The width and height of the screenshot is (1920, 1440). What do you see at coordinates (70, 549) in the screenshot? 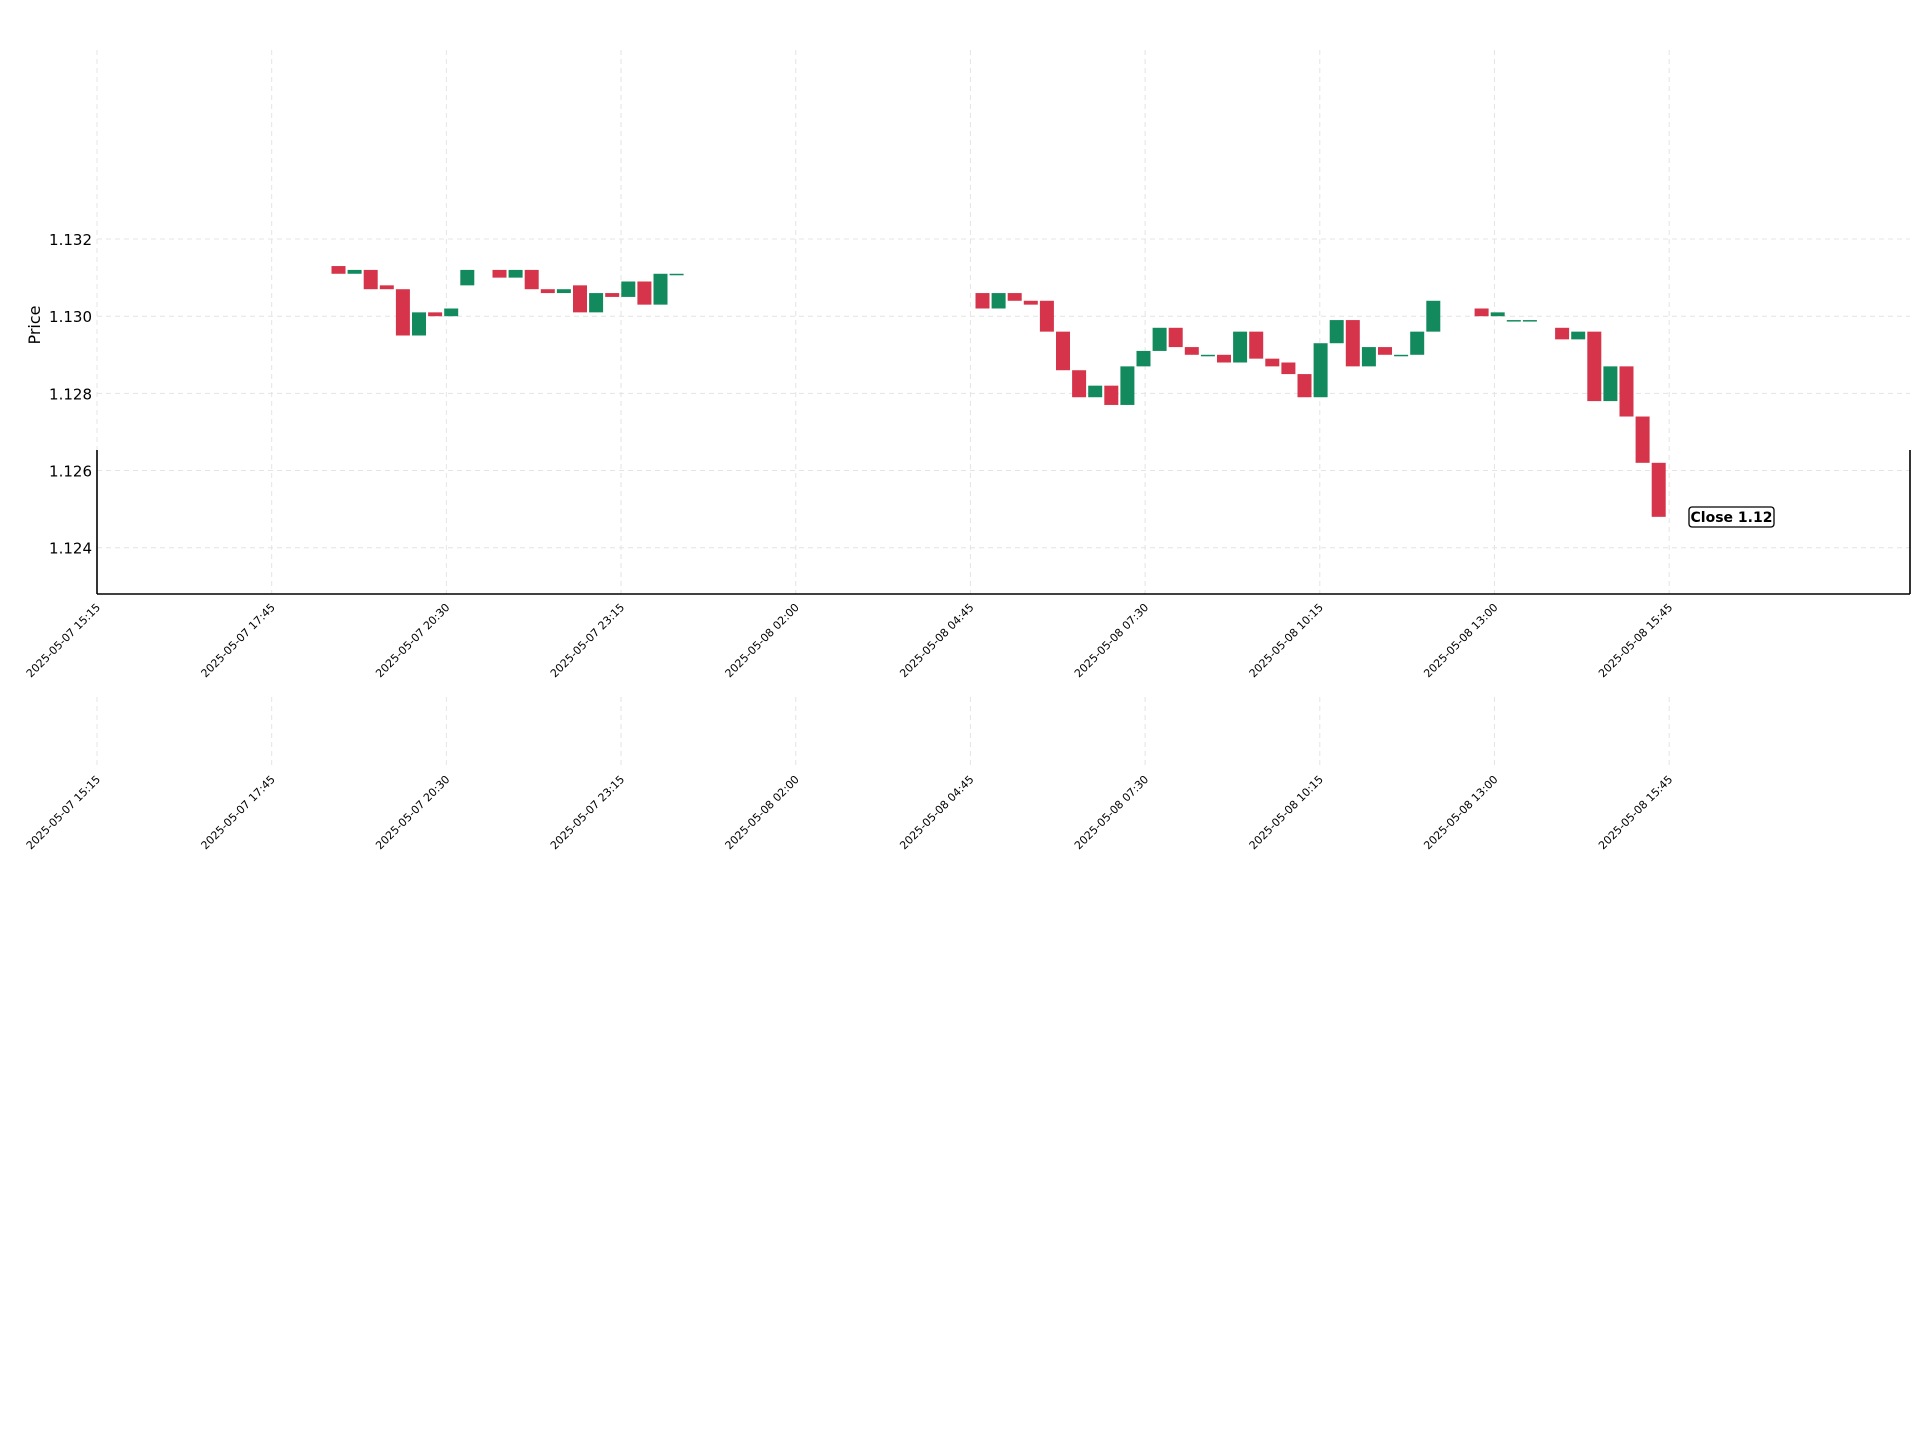
I see `y-tick-label: 1.124` at bounding box center [70, 549].